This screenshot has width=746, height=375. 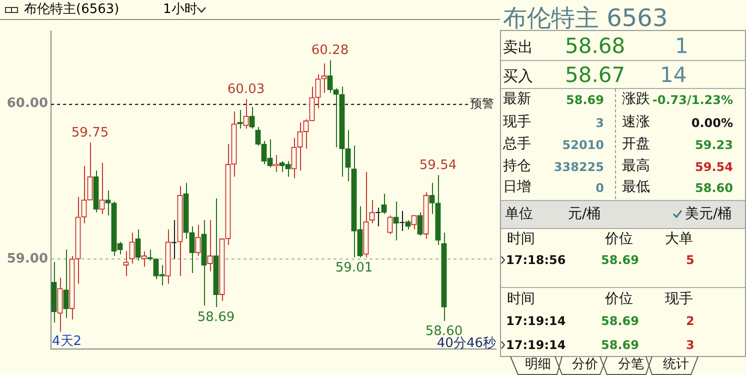 I want to click on text: 最新, so click(x=517, y=100).